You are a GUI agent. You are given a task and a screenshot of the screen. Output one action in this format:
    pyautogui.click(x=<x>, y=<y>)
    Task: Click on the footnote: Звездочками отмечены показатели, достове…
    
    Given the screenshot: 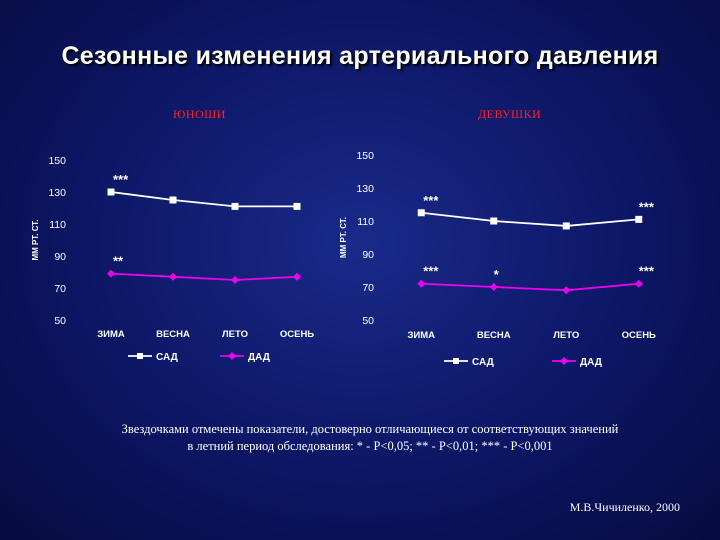 What is the action you would take?
    pyautogui.click(x=370, y=438)
    